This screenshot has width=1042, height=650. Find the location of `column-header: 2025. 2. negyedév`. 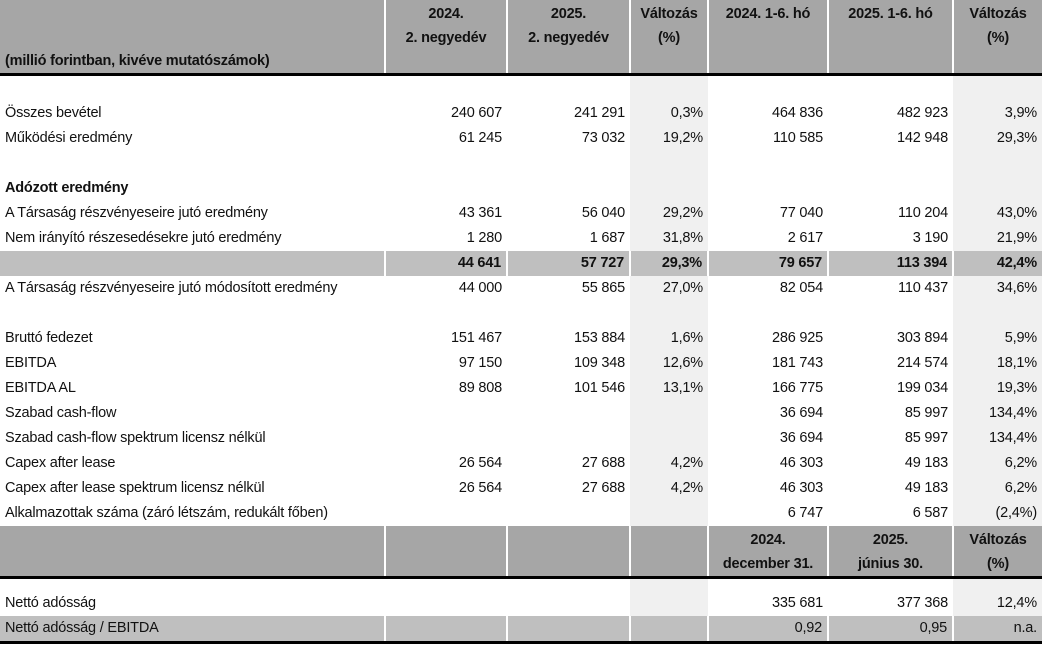

column-header: 2025. 2. negyedév is located at coordinates (569, 37).